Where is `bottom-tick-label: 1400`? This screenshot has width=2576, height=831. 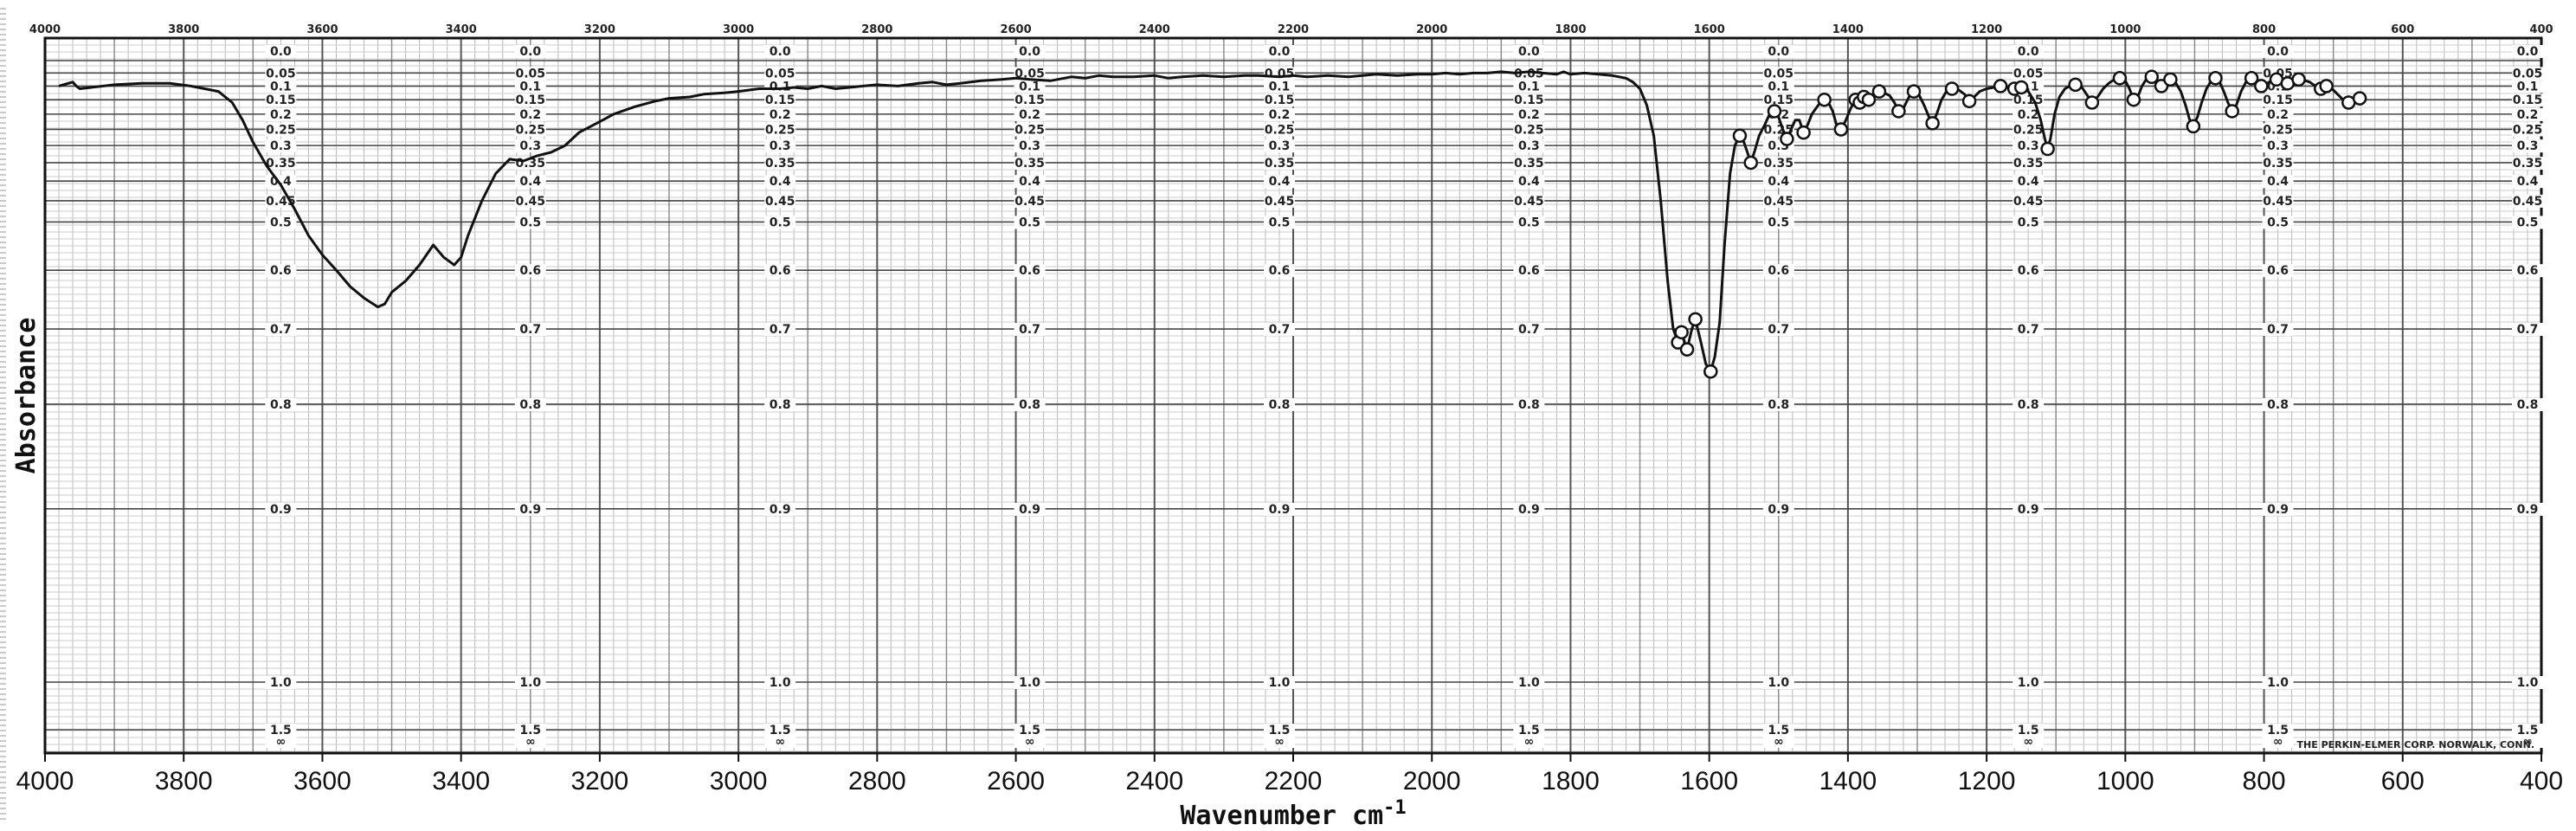
bottom-tick-label: 1400 is located at coordinates (1848, 781).